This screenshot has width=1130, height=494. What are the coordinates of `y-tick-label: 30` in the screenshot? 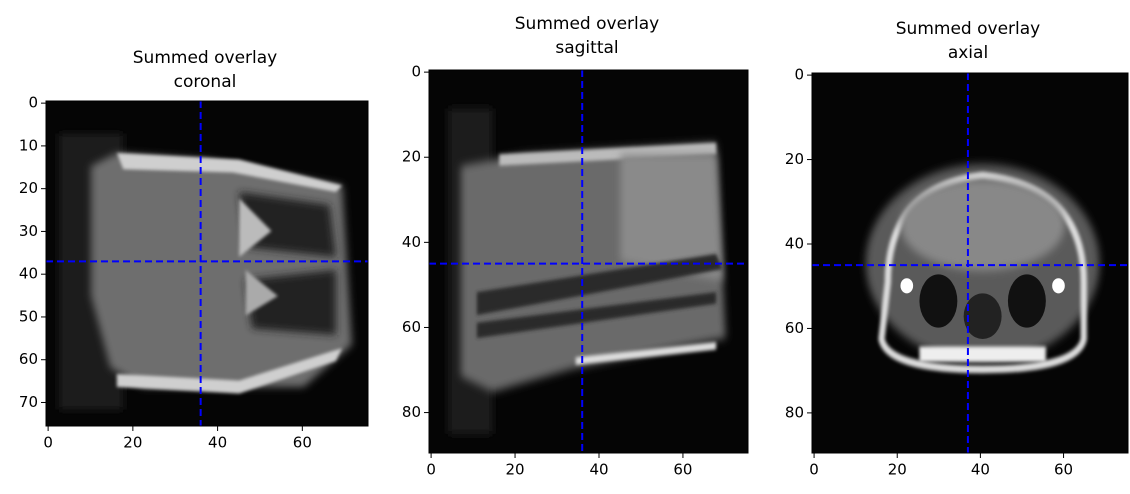 It's located at (28, 231).